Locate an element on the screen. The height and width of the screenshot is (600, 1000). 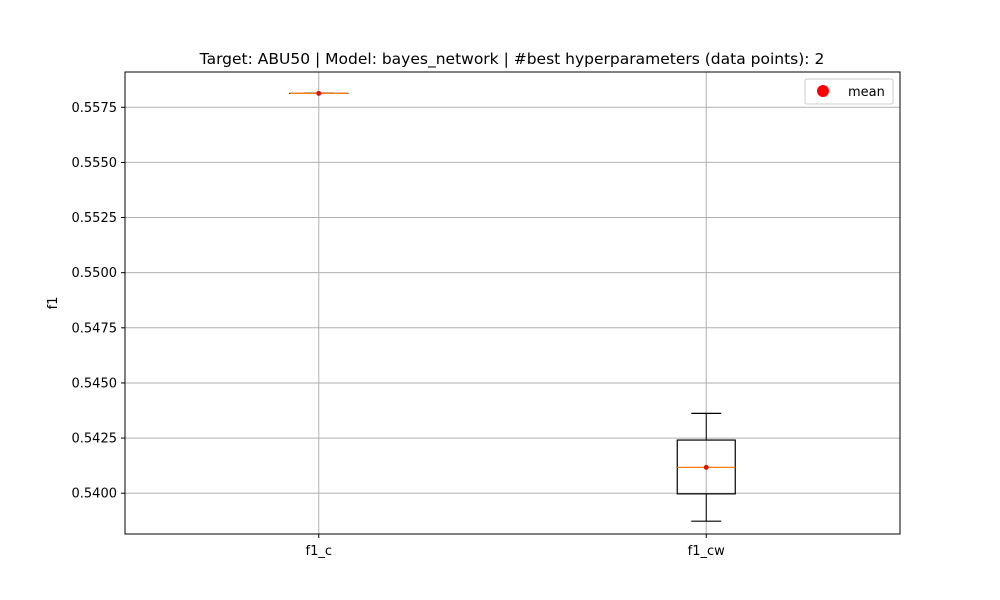
legend-mean-label: mean is located at coordinates (866, 92).